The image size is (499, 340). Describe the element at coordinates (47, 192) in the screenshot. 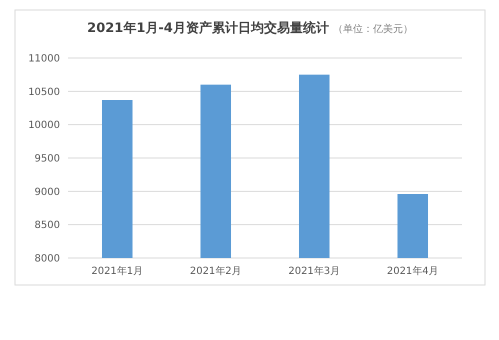

I see `y-tick-label: 9000` at that location.